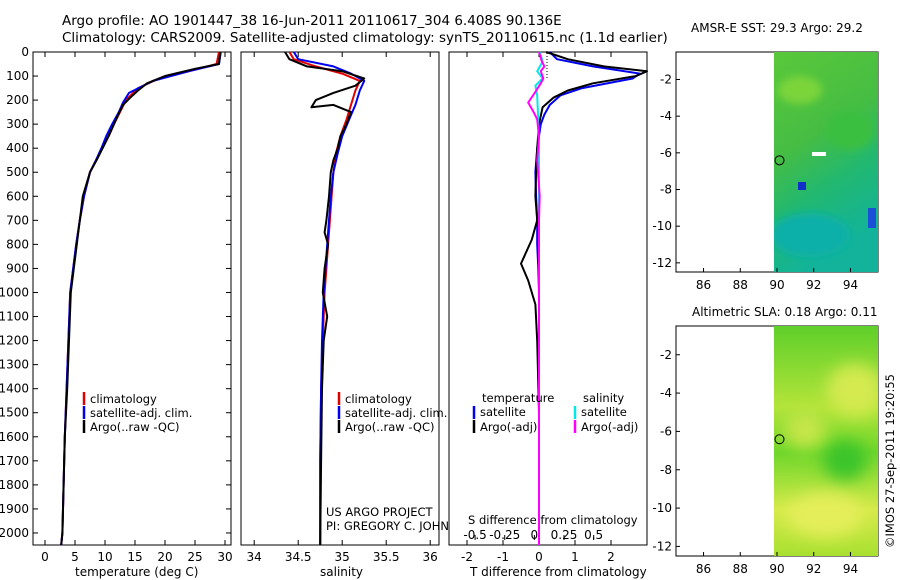 Image resolution: width=900 pixels, height=580 pixels. What do you see at coordinates (14, 365) in the screenshot?
I see `depth-tick-label: 1300` at bounding box center [14, 365].